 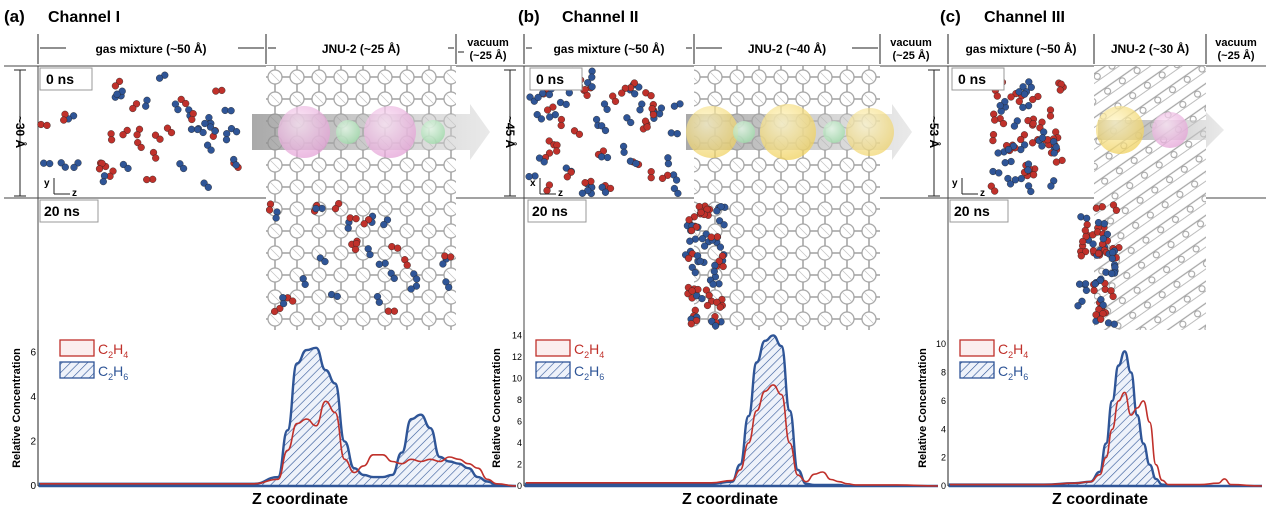 What do you see at coordinates (977, 348) in the screenshot?
I see `legend-swatch-c2h4` at bounding box center [977, 348].